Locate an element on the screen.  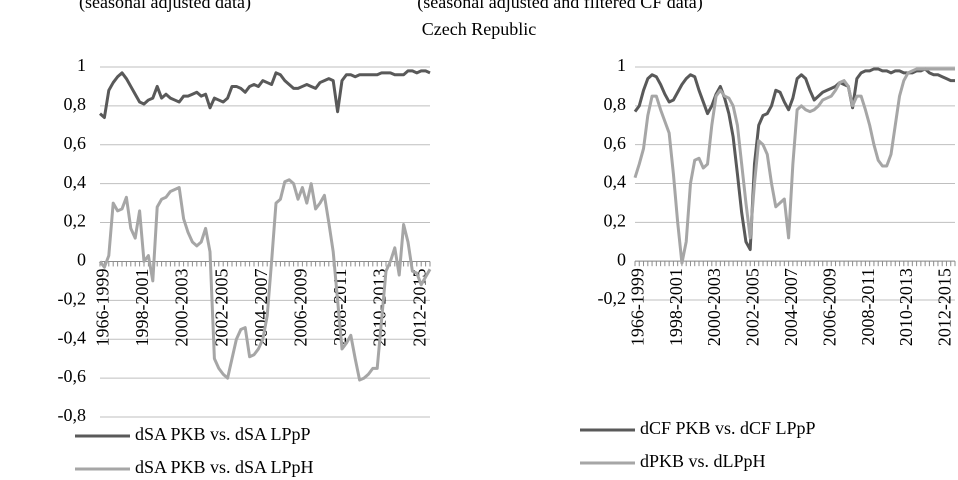
legend-label: dPKB vs. dLPpH is located at coordinates (703, 461).